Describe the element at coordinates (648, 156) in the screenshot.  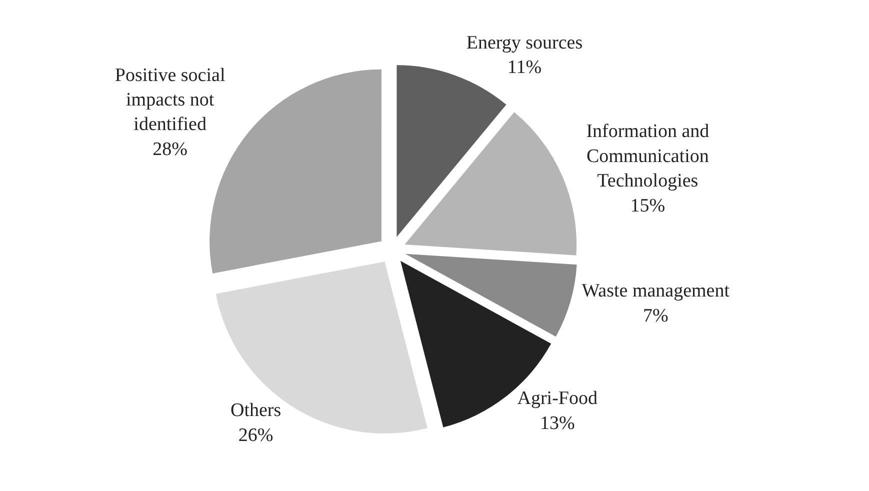
I see `slice-label: Information and Communication Technologies` at that location.